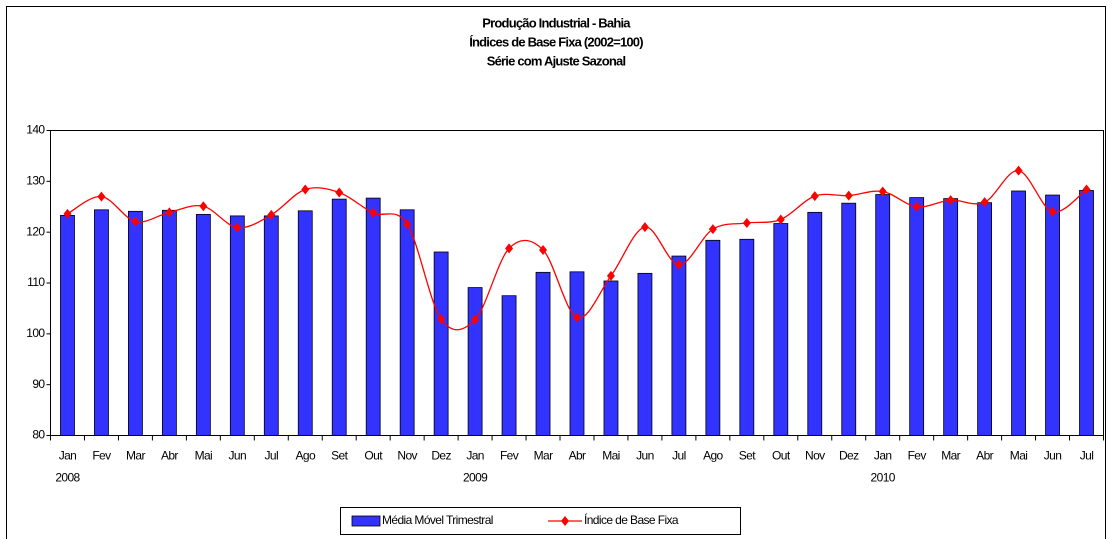 The image size is (1112, 539). What do you see at coordinates (556, 22) in the screenshot?
I see `chart-title: Produção Industrial - Bahia` at bounding box center [556, 22].